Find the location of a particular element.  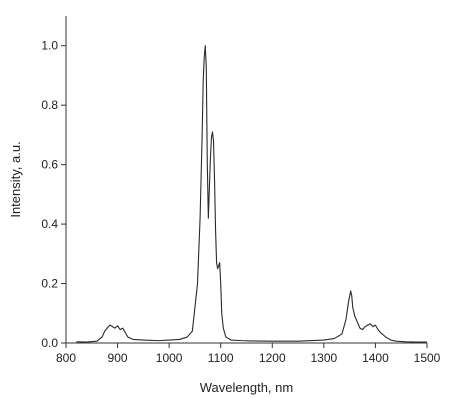

x-tick-label: 1400 is located at coordinates (375, 358).